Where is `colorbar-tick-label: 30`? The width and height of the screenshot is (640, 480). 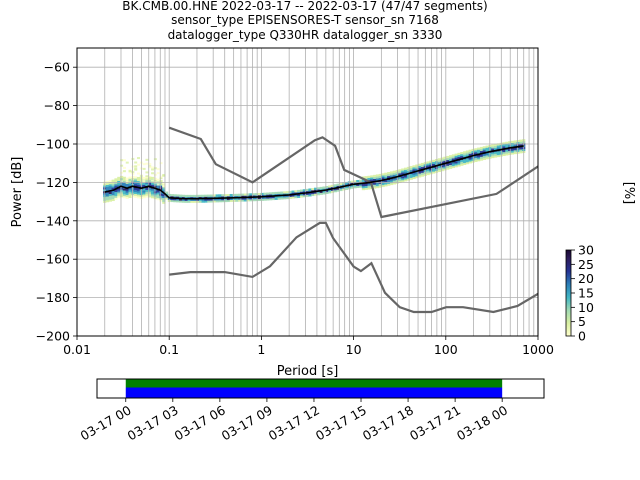
colorbar-tick-label: 30 is located at coordinates (586, 250).